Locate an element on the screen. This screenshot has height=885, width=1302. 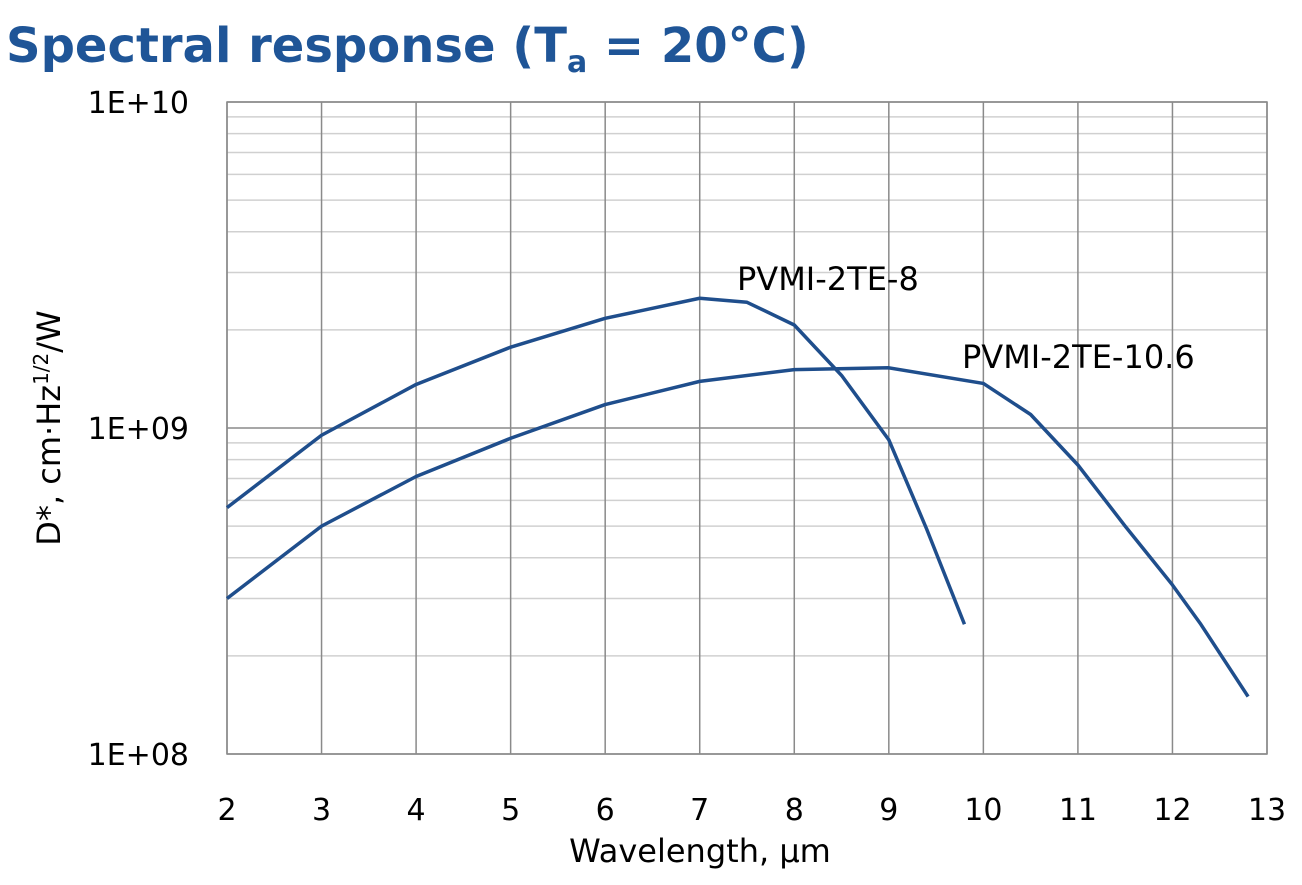
x-tick-label: 2 is located at coordinates (226, 810).